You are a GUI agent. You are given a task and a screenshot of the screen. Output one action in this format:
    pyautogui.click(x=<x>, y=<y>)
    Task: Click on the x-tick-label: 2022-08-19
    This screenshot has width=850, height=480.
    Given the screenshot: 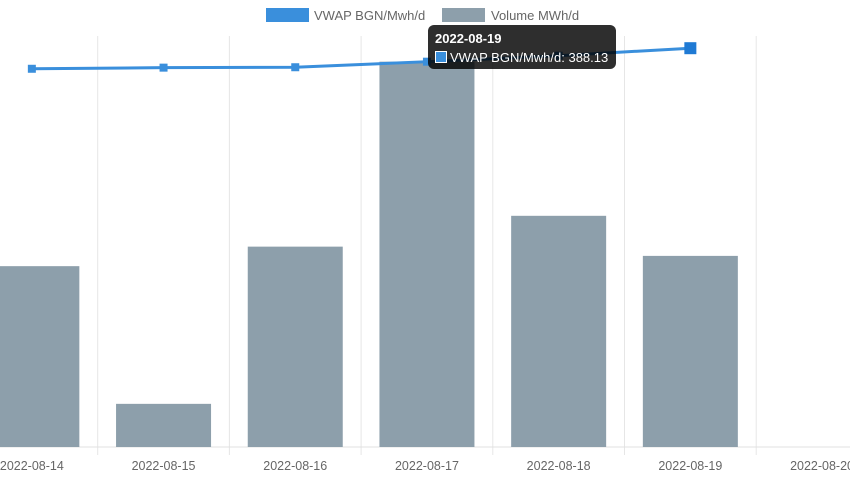 What is the action you would take?
    pyautogui.click(x=690, y=466)
    